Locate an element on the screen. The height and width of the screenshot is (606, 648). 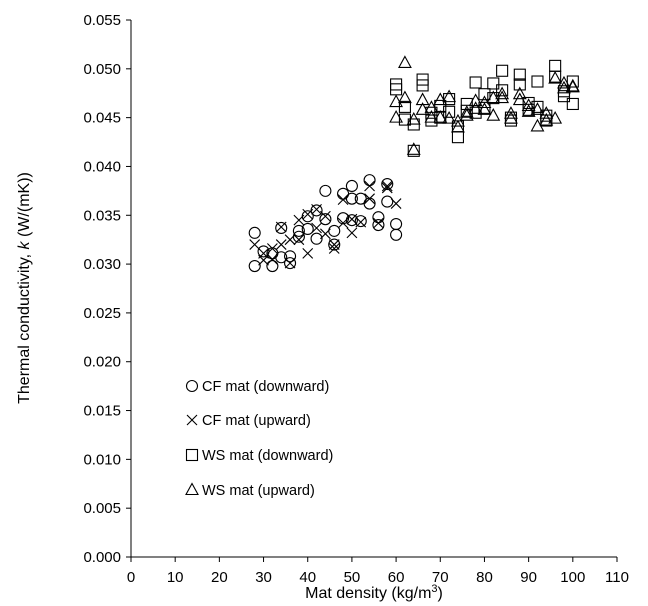
y-tick-label: 0.030 is located at coordinates (102, 264).